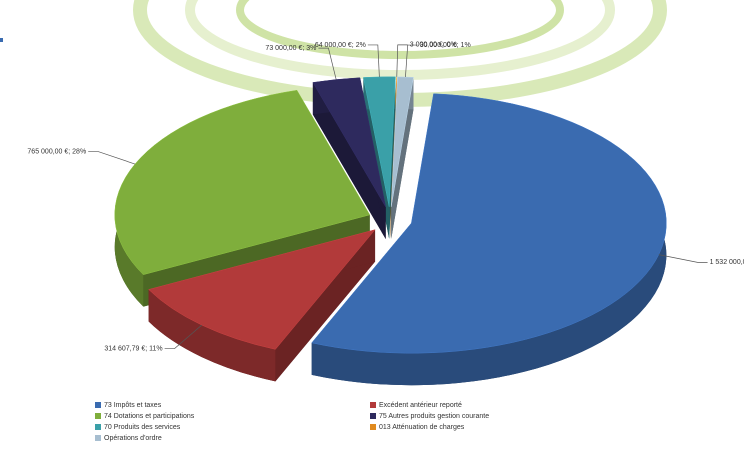  What do you see at coordinates (133, 348) in the screenshot?
I see `data-label: 314 607,79 €; 11%` at bounding box center [133, 348].